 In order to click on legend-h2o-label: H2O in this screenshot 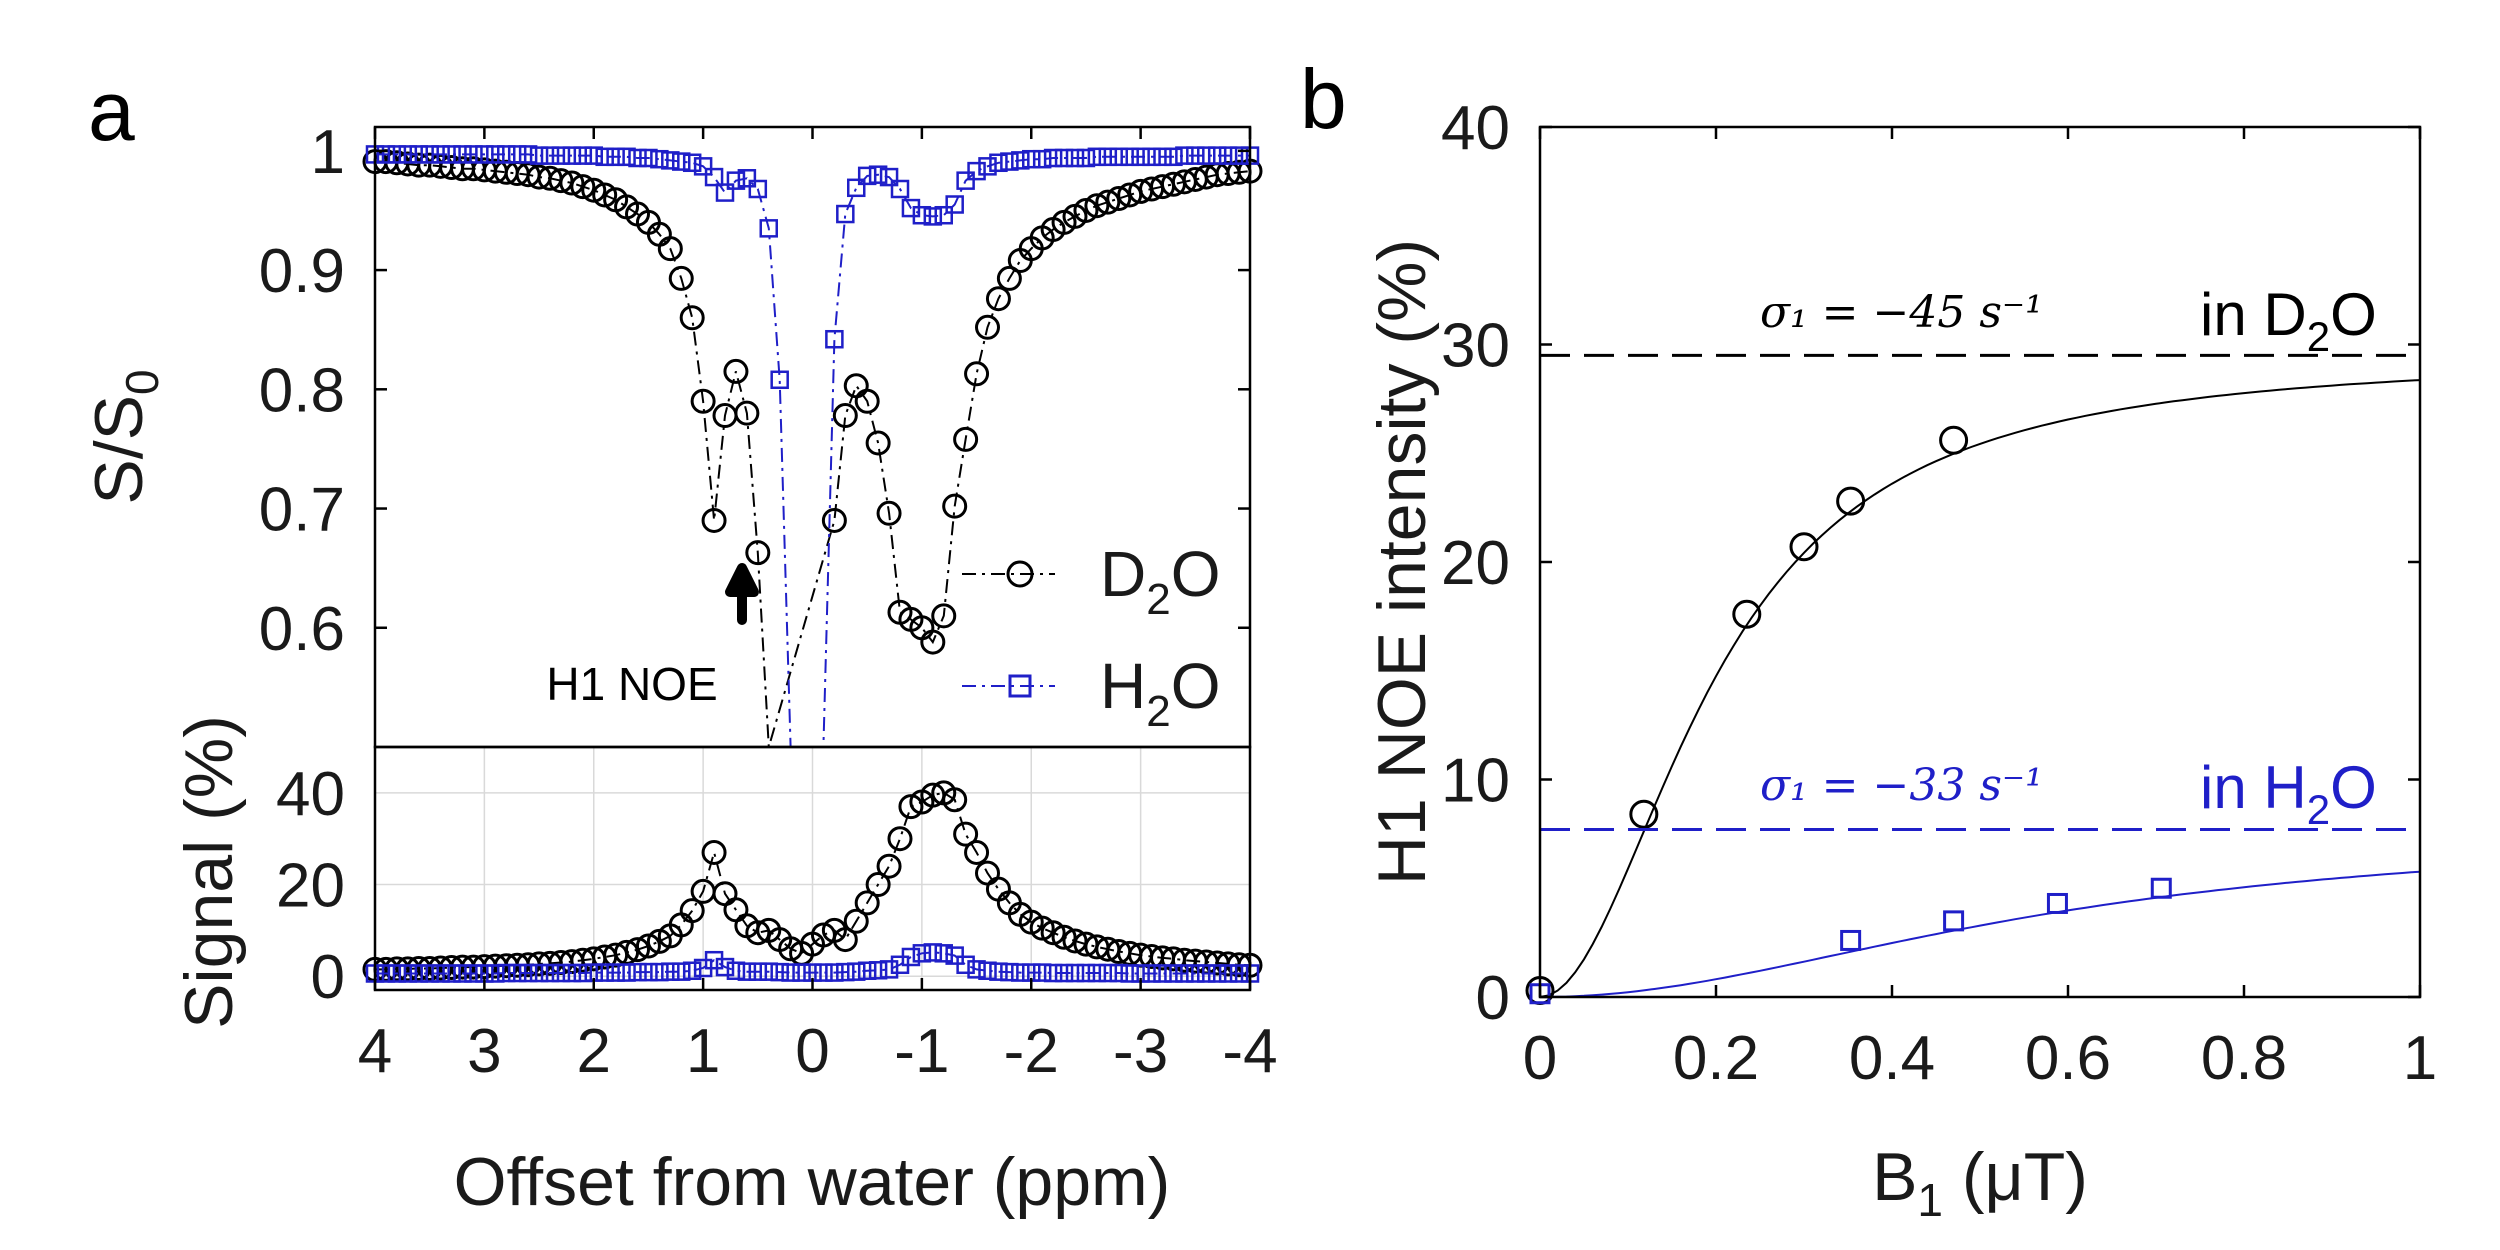, I will do `click(1160, 693)`.